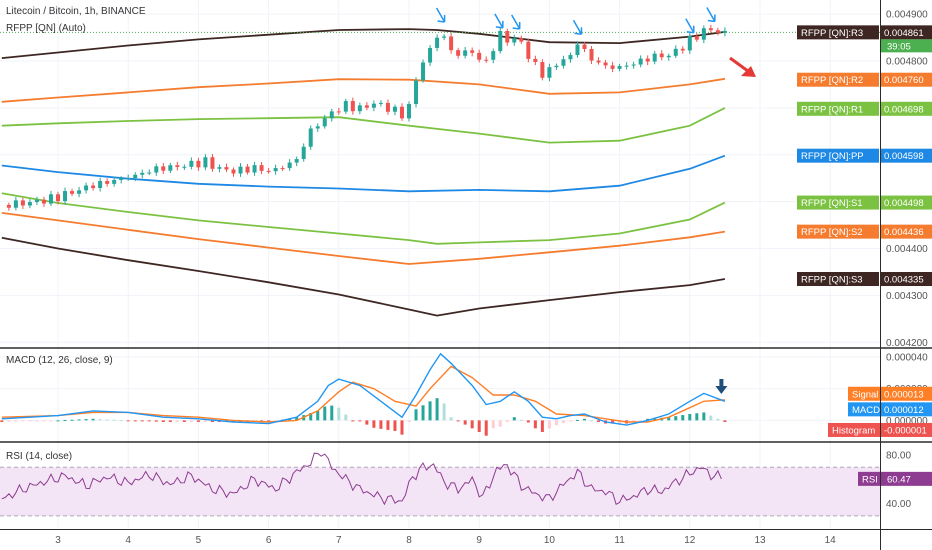 The image size is (932, 550). What do you see at coordinates (39, 456) in the screenshot?
I see `rsi-title: RSI (14, close)` at bounding box center [39, 456].